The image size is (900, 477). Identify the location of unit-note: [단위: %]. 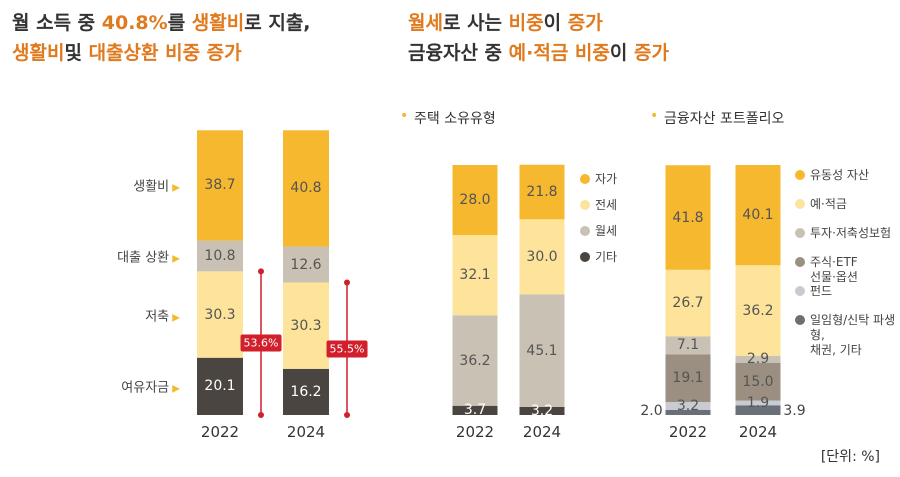
(850, 457).